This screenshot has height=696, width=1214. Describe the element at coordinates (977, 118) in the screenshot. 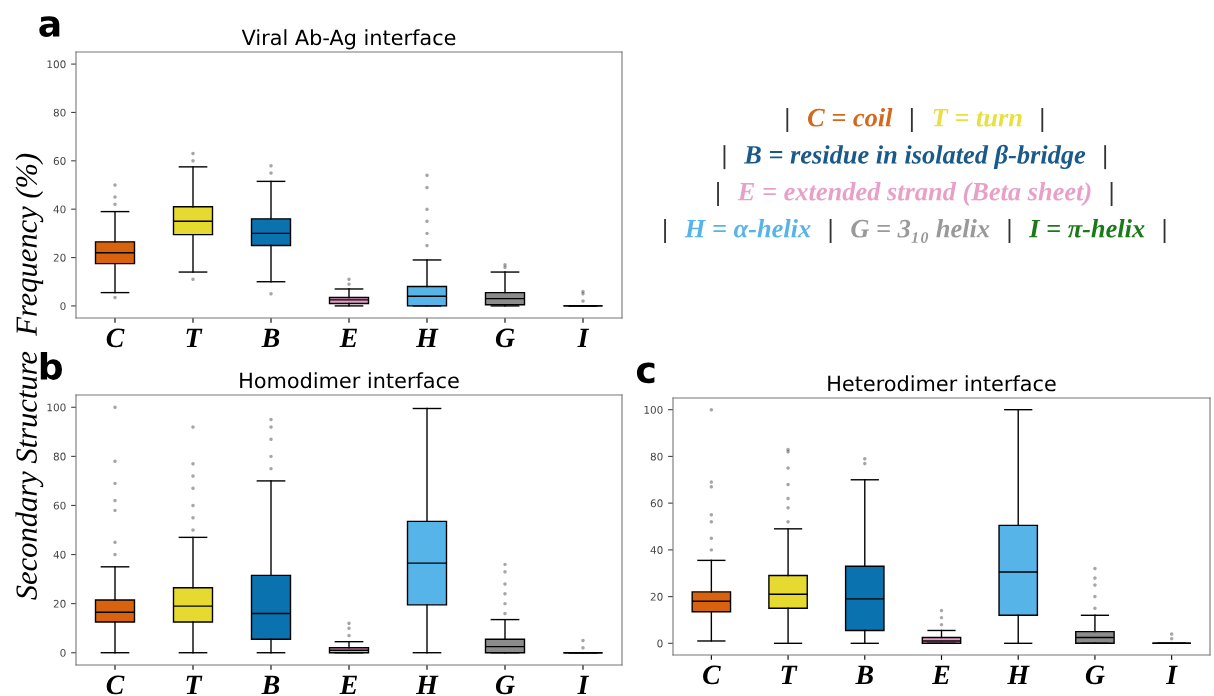

I see `category-label: T = turn` at that location.